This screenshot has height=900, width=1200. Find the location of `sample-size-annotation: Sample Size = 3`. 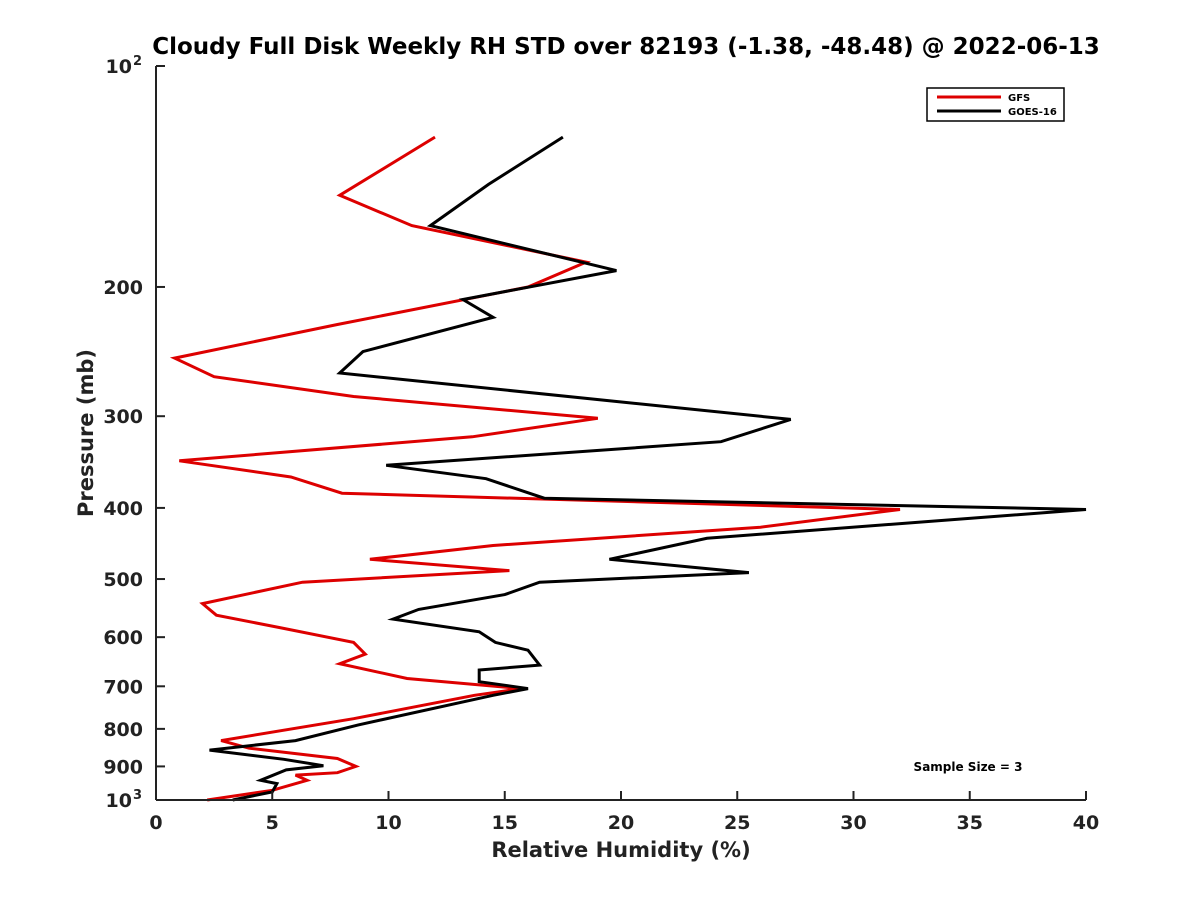

sample-size-annotation: Sample Size = 3 is located at coordinates (968, 767).